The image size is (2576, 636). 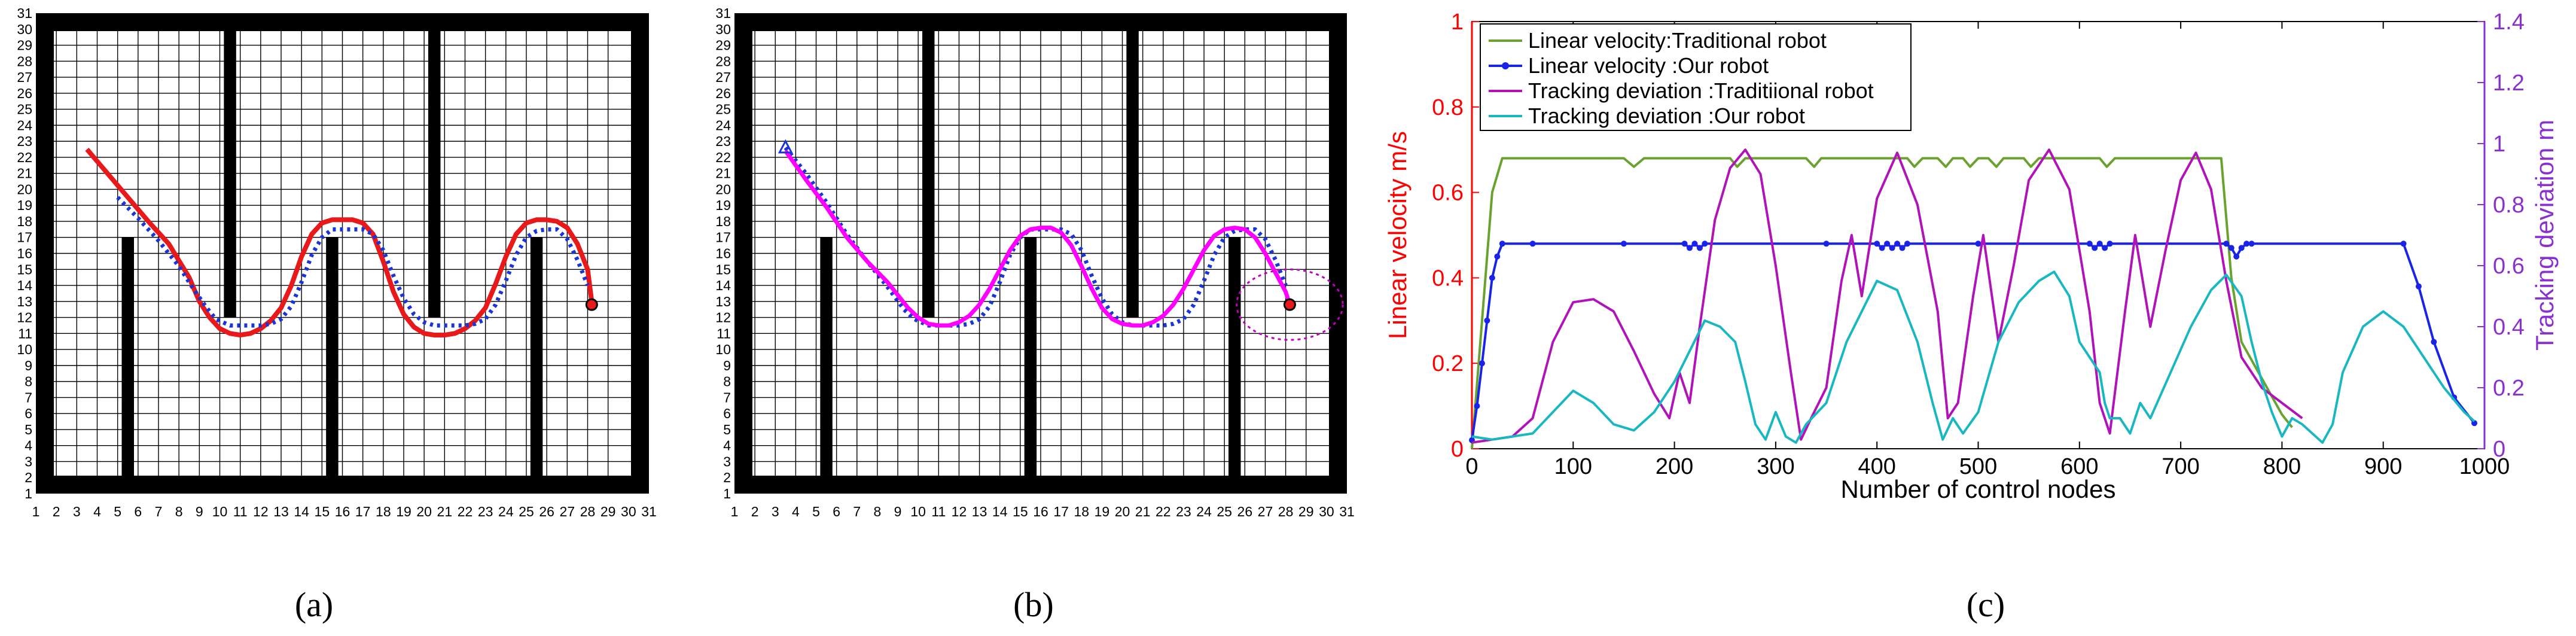 What do you see at coordinates (723, 93) in the screenshot?
I see `panel-b-y-tick-label: 26` at bounding box center [723, 93].